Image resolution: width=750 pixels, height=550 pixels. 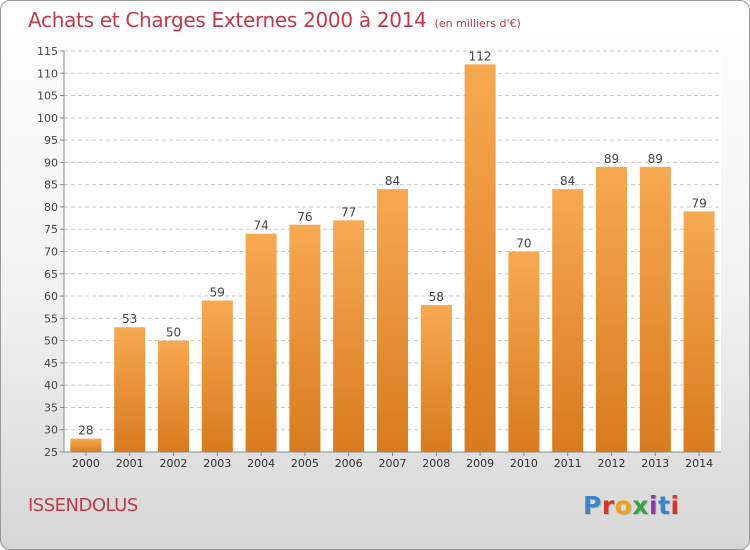 I want to click on x-tick-label: 2007, so click(x=393, y=463).